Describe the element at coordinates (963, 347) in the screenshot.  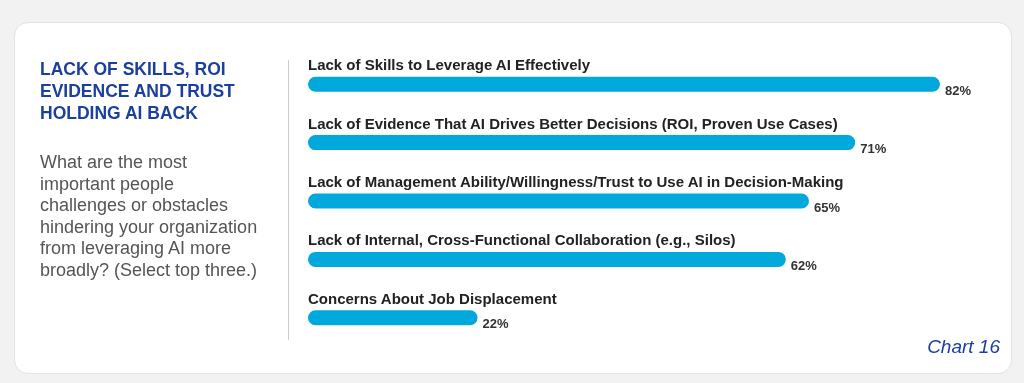
I see `caption: Chart 16` at that location.